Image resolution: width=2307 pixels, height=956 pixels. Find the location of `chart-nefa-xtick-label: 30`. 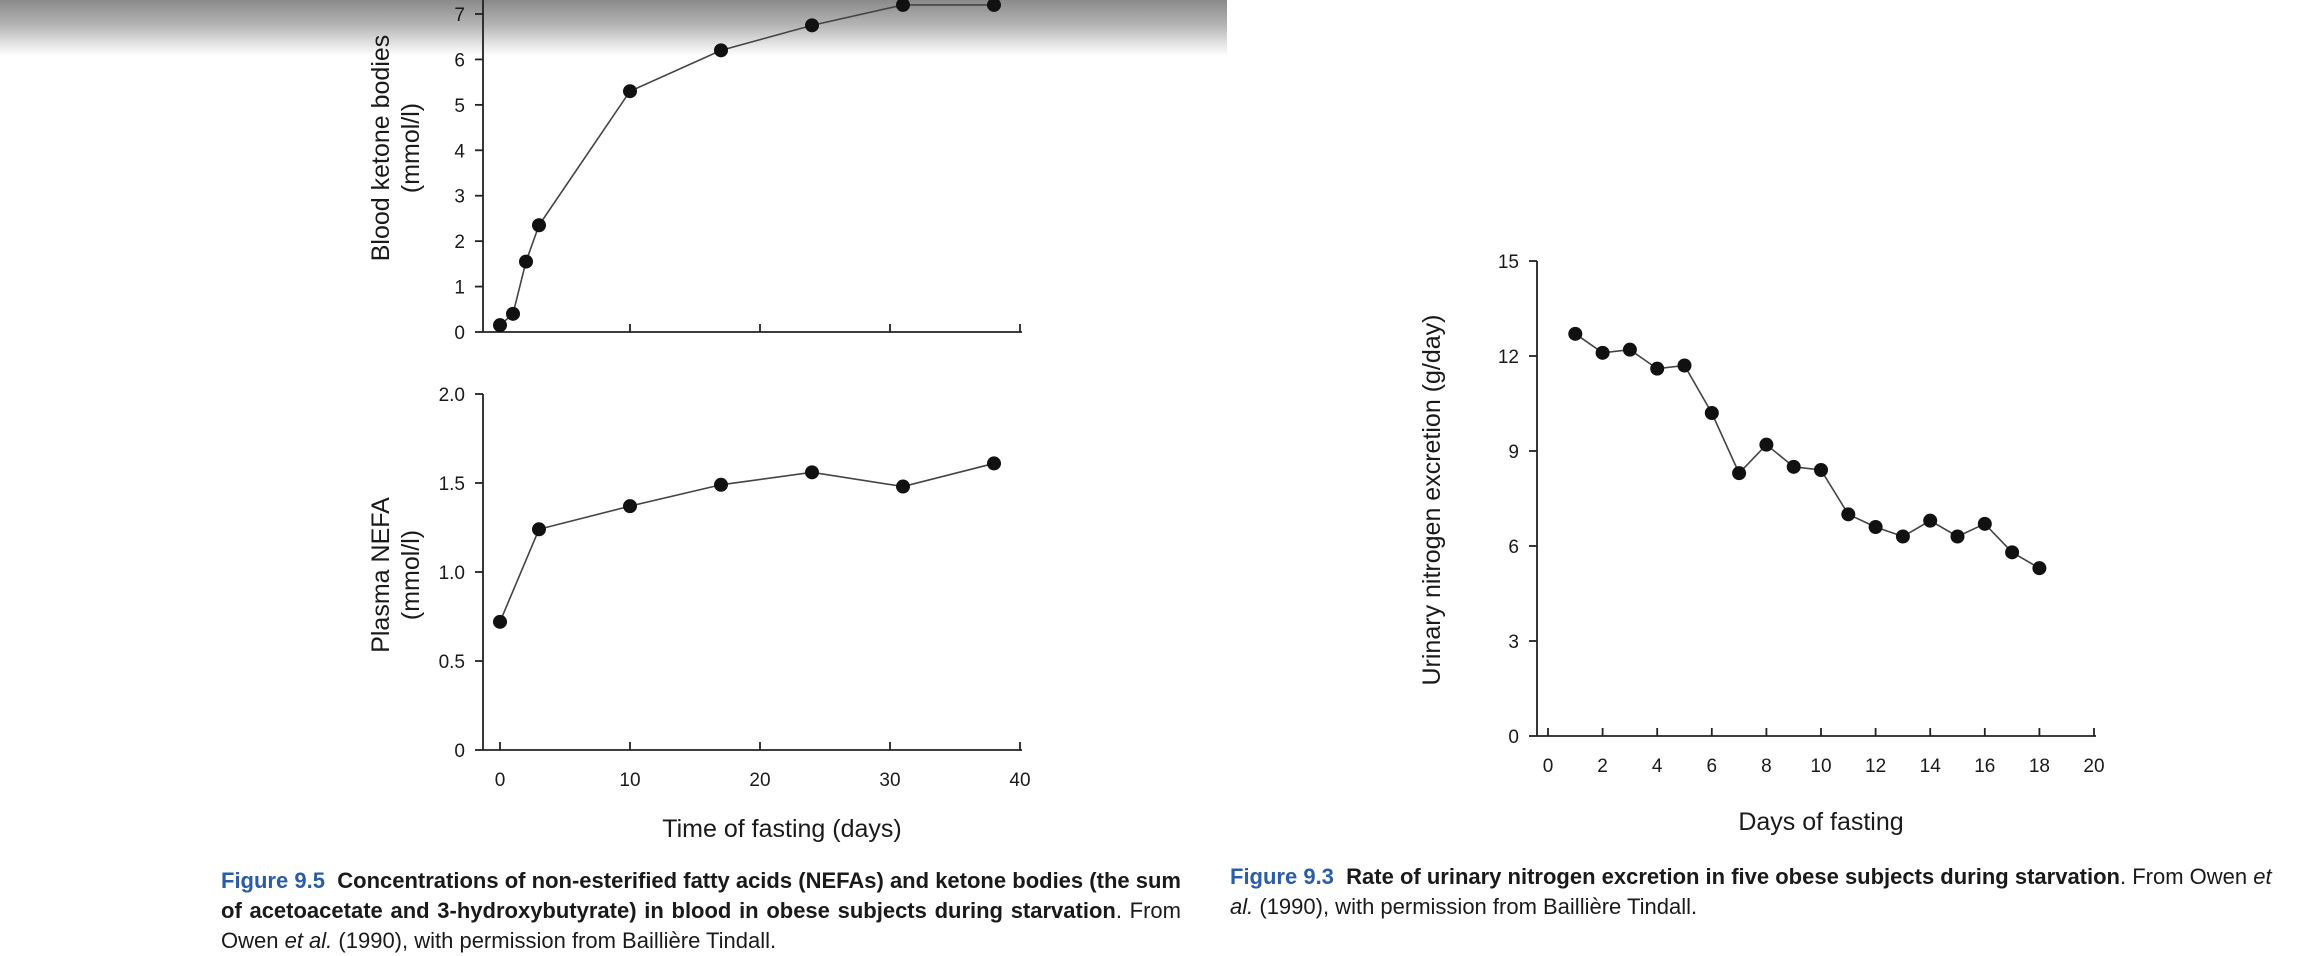

chart-nefa-xtick-label: 30 is located at coordinates (889, 780).